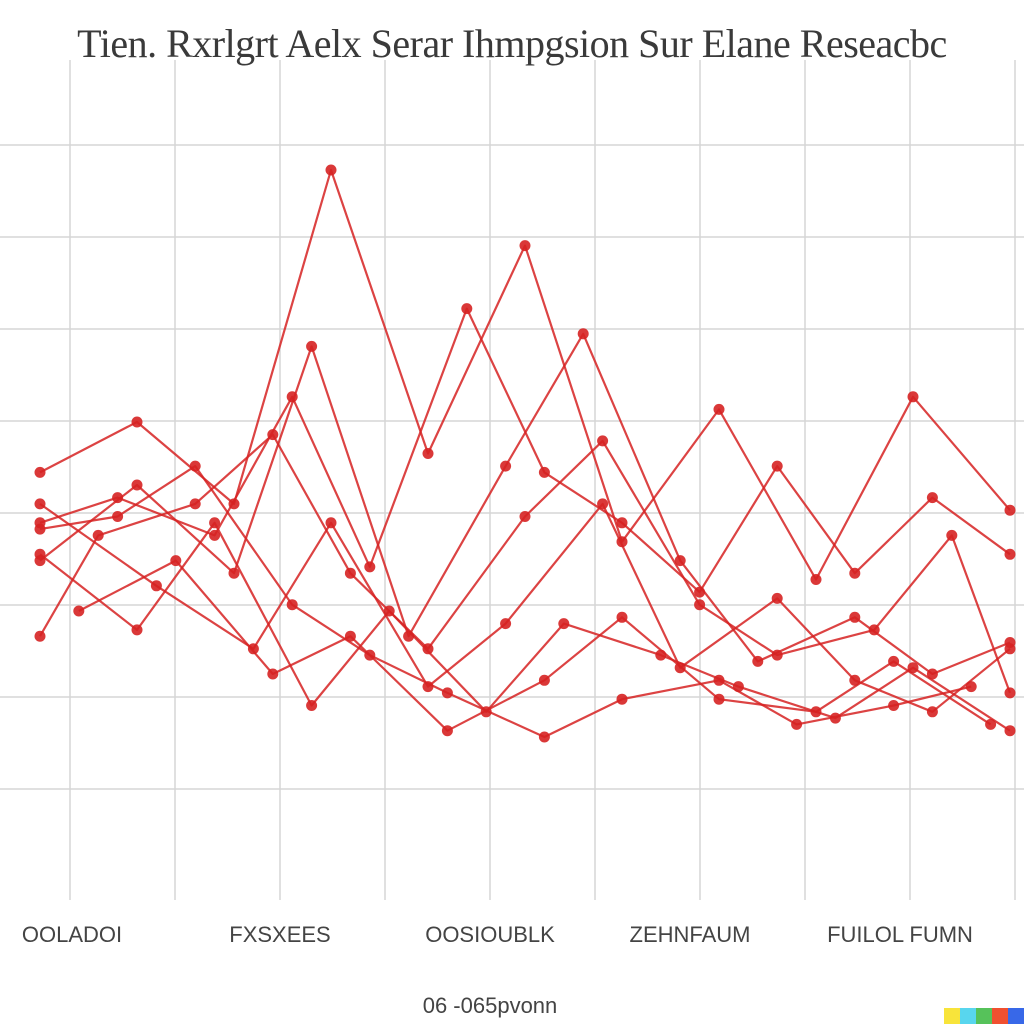  What do you see at coordinates (279, 934) in the screenshot?
I see `x-tick-label: FXSXEES` at bounding box center [279, 934].